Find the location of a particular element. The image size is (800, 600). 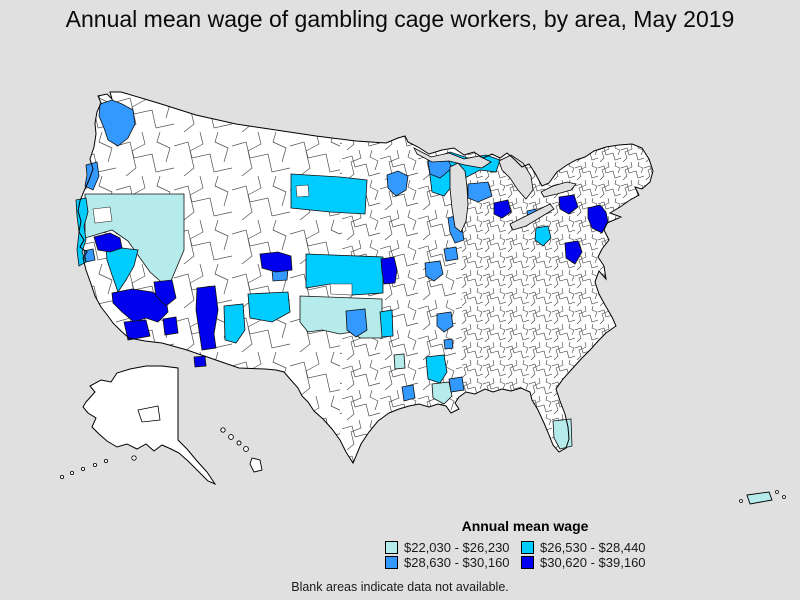

region-tulsa is located at coordinates (386, 323).